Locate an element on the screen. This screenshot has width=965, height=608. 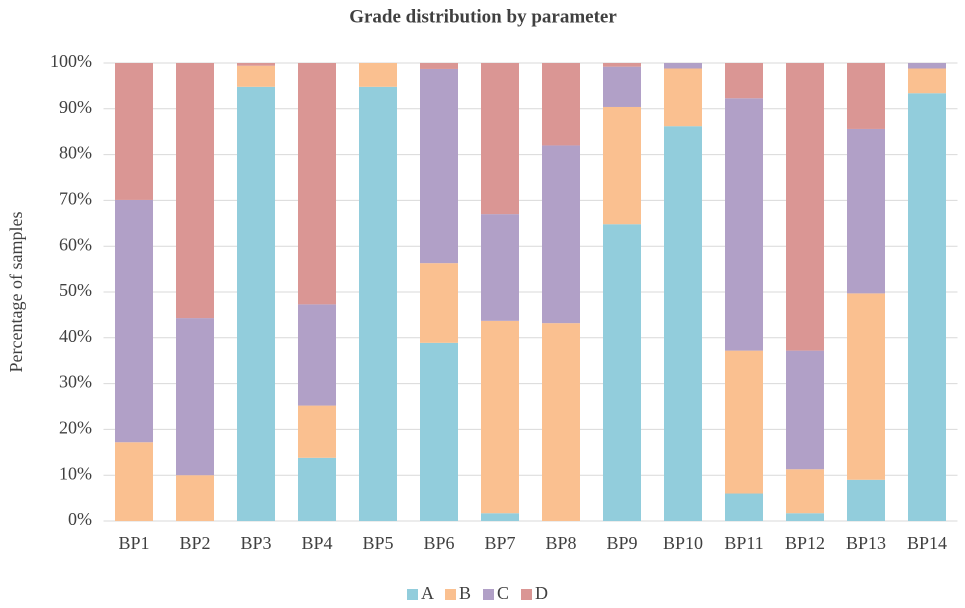
legend-label: B is located at coordinates (465, 593).